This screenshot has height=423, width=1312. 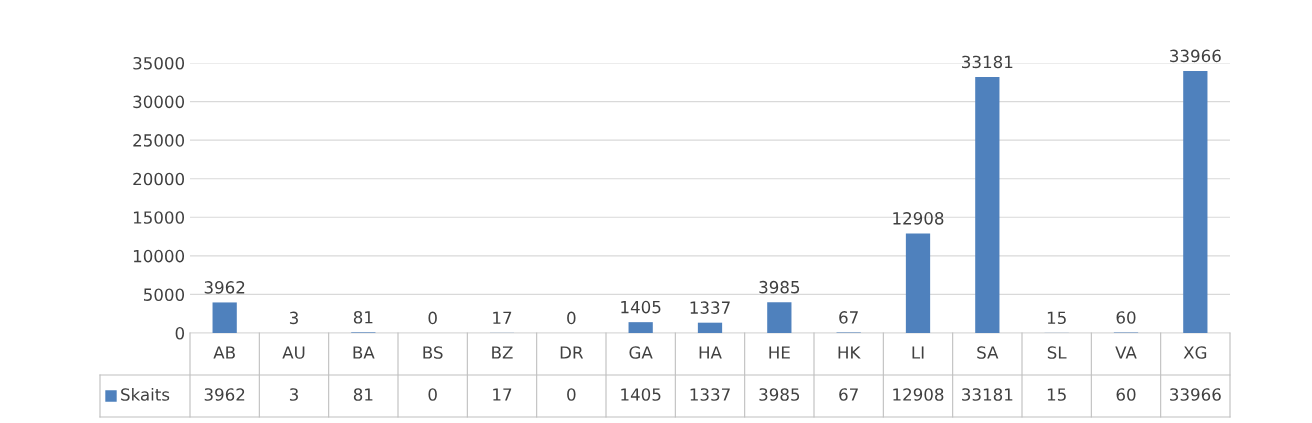 I want to click on data-label: 81, so click(x=363, y=317).